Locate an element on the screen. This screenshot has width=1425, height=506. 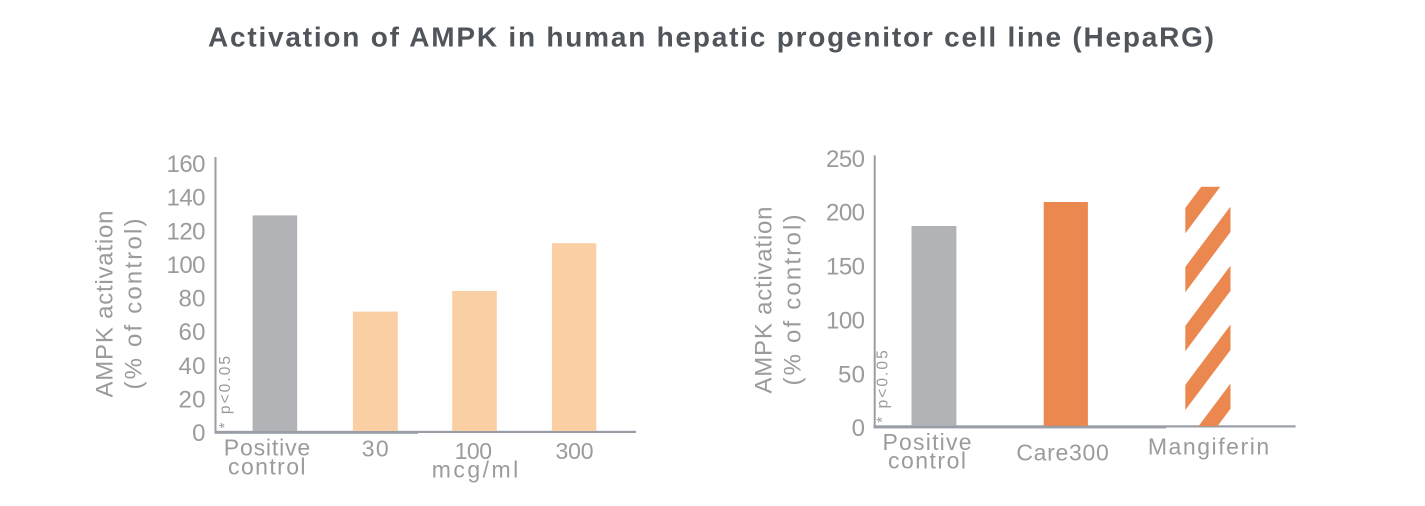
svg-text: 60 is located at coordinates (192, 332).